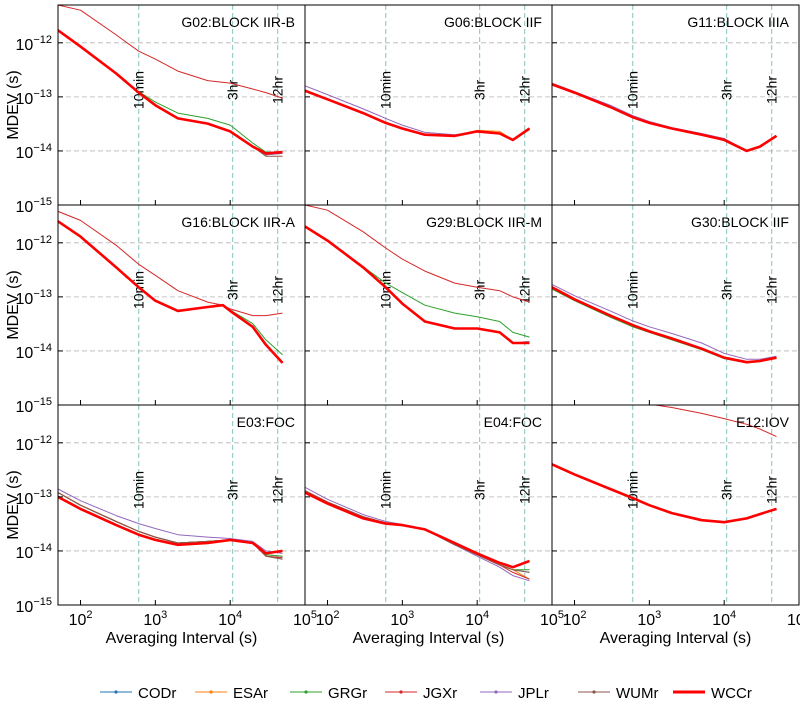  What do you see at coordinates (34, 244) in the screenshot?
I see `y-tick-label: 10−12` at bounding box center [34, 244].